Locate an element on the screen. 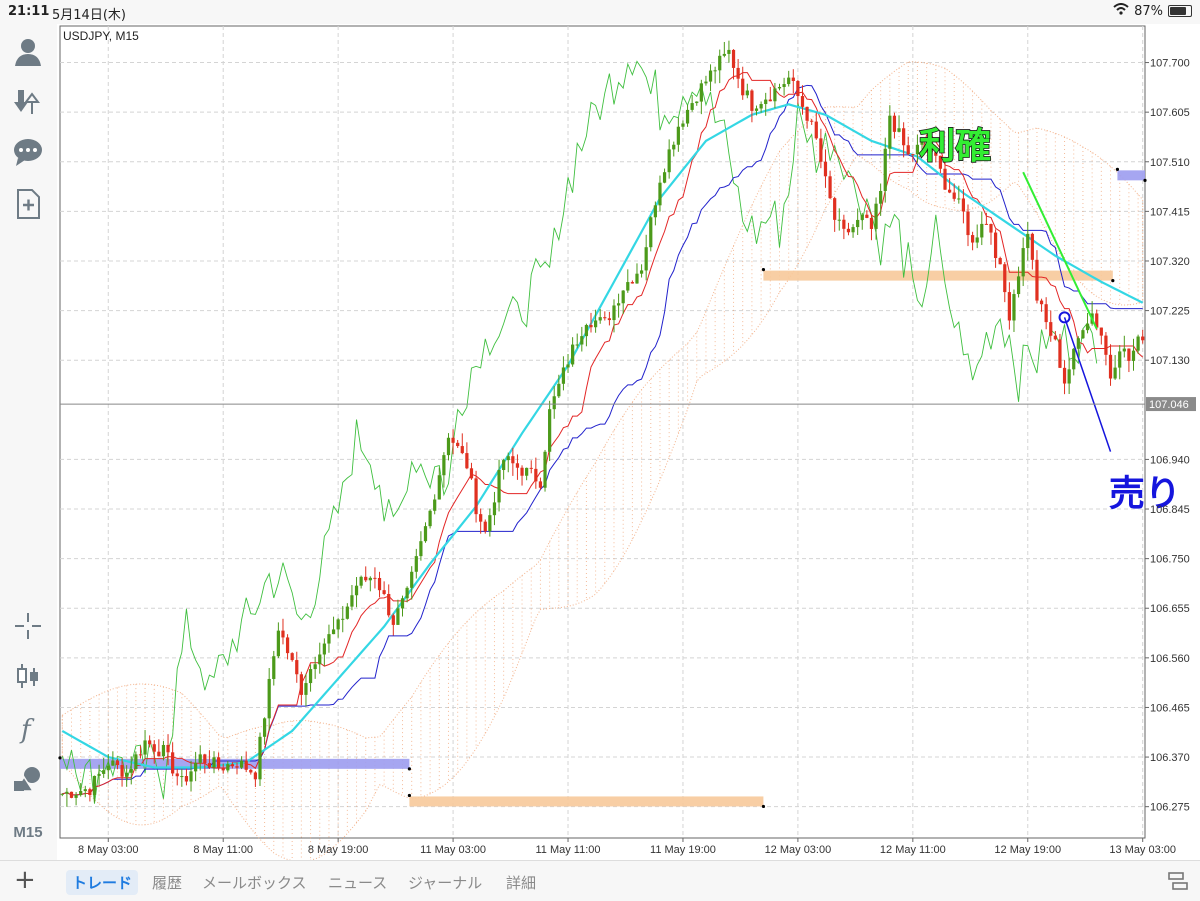  tab-history: 履歴 is located at coordinates (167, 883).